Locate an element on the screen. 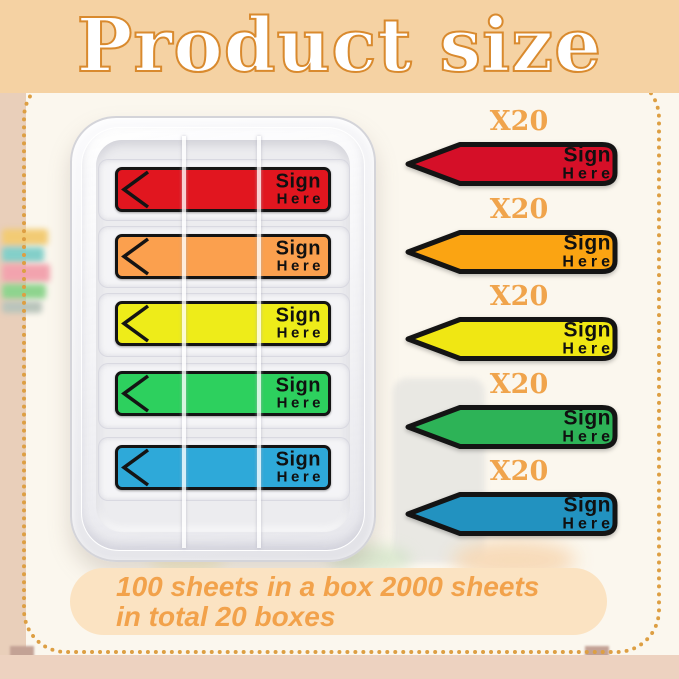 The image size is (679, 679). page-title: Product size is located at coordinates (339, 46).